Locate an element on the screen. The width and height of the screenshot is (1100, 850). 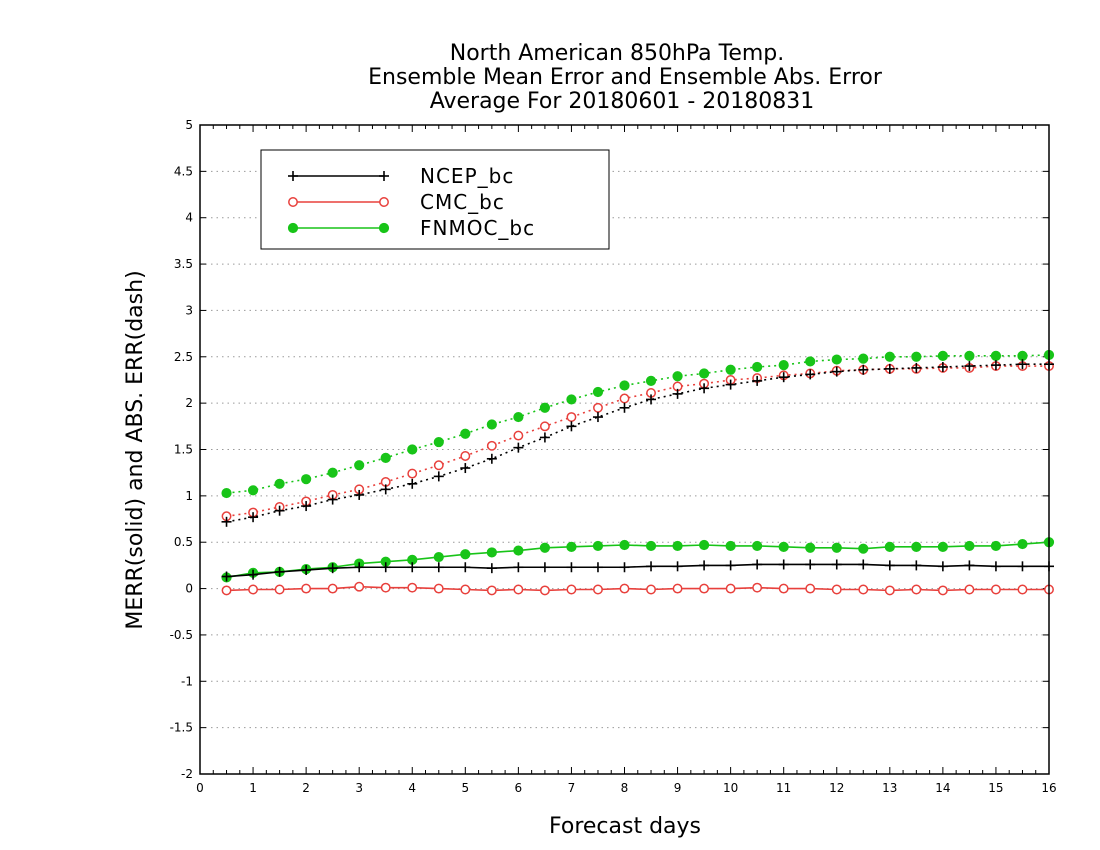
y-tick-label: 4.5 is located at coordinates (183, 171).